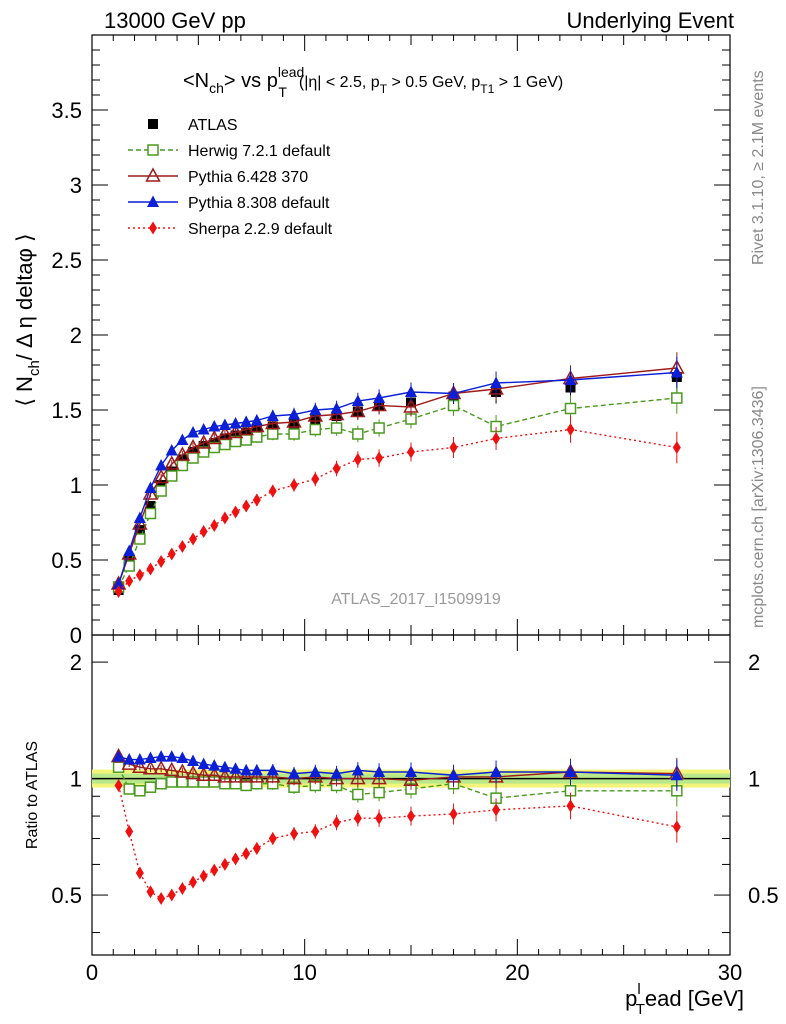 The width and height of the screenshot is (786, 1024). What do you see at coordinates (304, 972) in the screenshot?
I see `x-tick-label: 10` at bounding box center [304, 972].